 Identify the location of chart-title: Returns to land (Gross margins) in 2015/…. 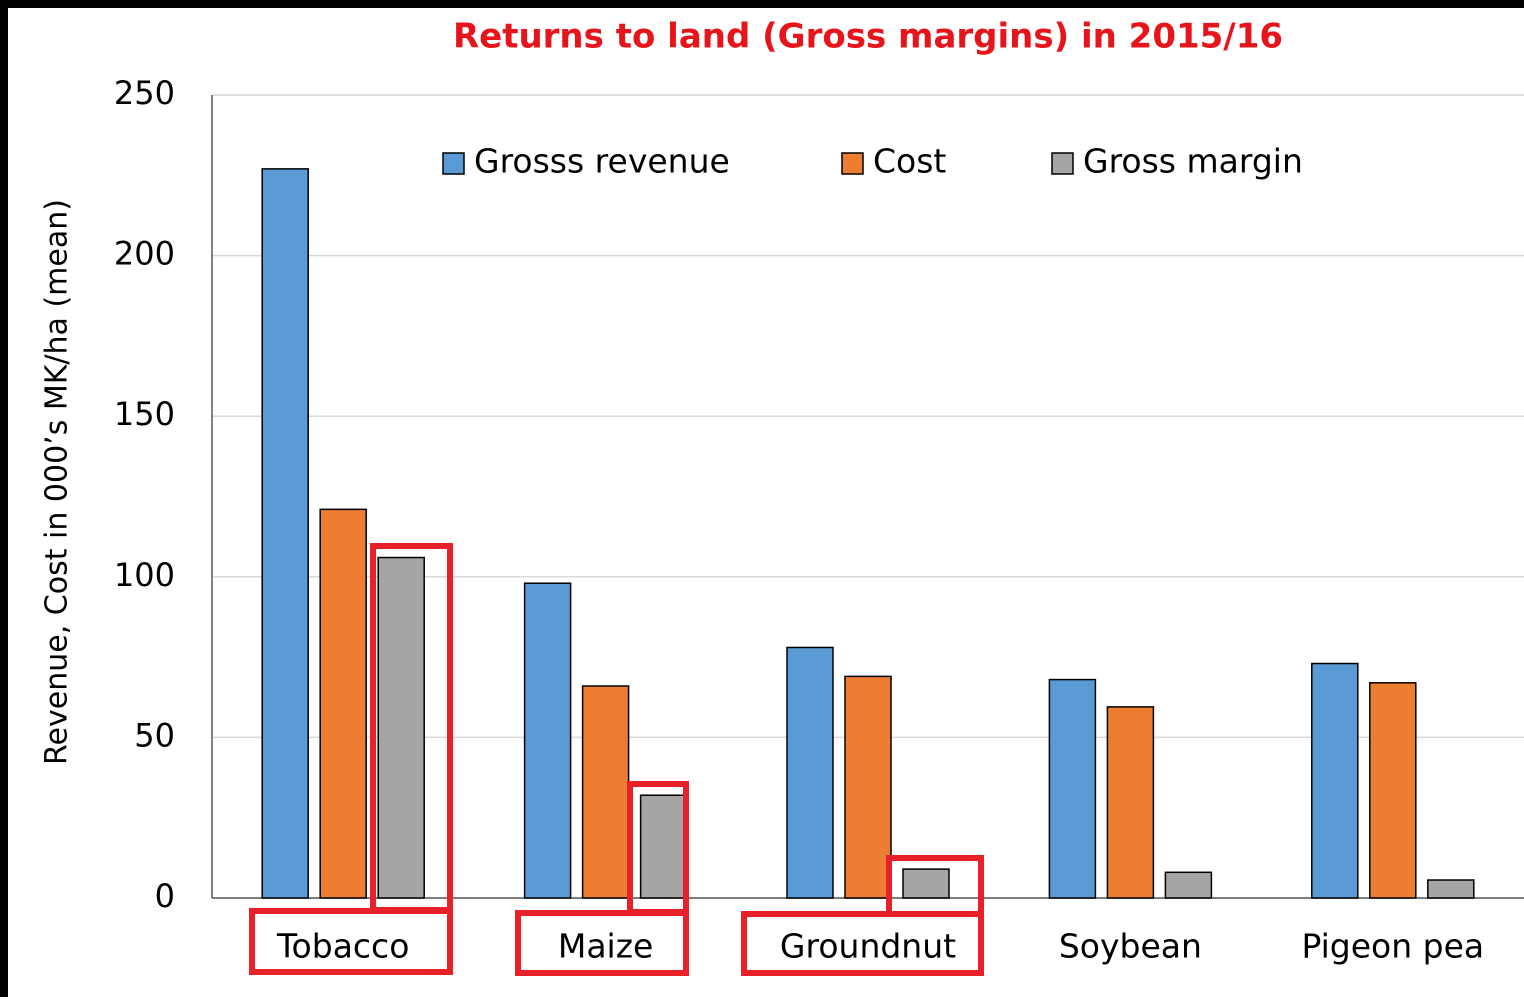
(868, 37).